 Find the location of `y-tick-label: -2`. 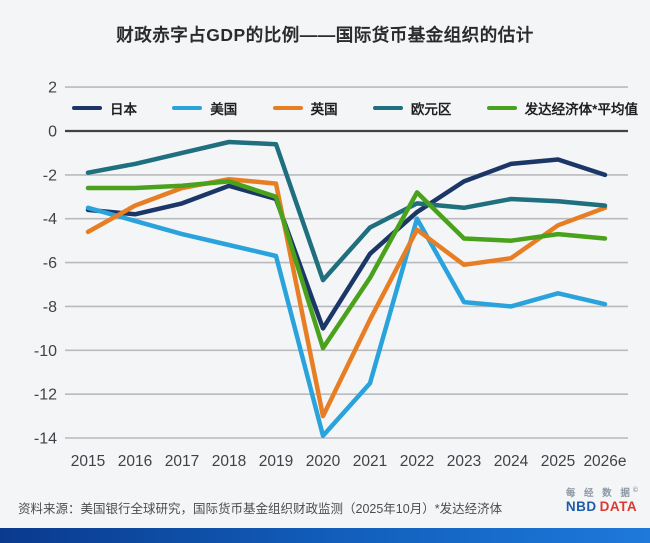

y-tick-label: -2 is located at coordinates (50, 175).